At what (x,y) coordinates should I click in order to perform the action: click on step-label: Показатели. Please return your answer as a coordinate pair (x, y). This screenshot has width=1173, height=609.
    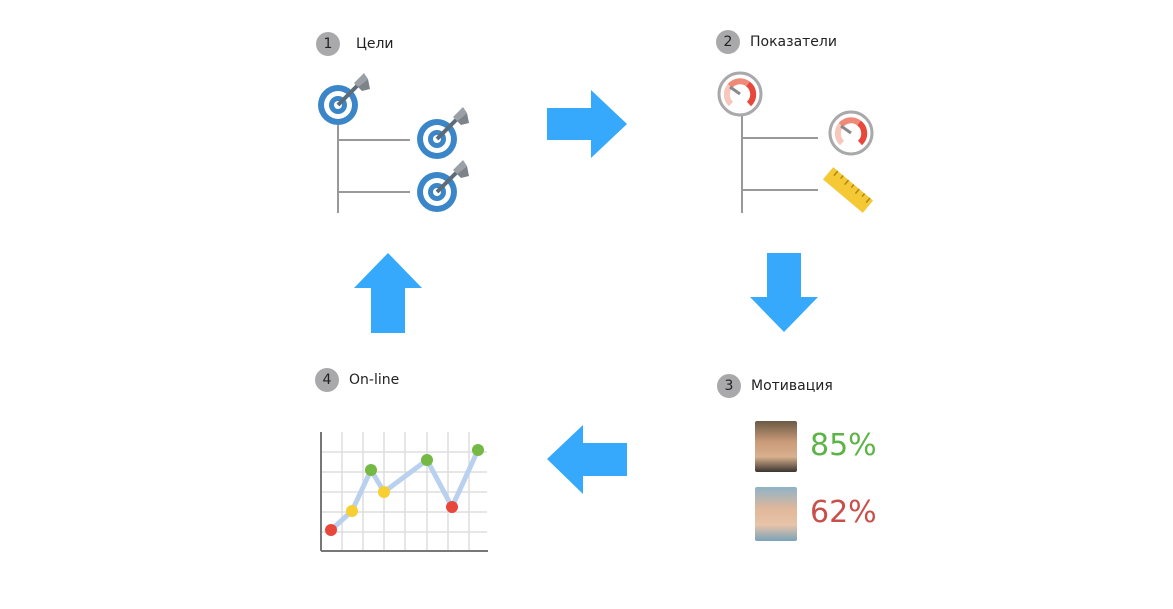
    Looking at the image, I should click on (793, 42).